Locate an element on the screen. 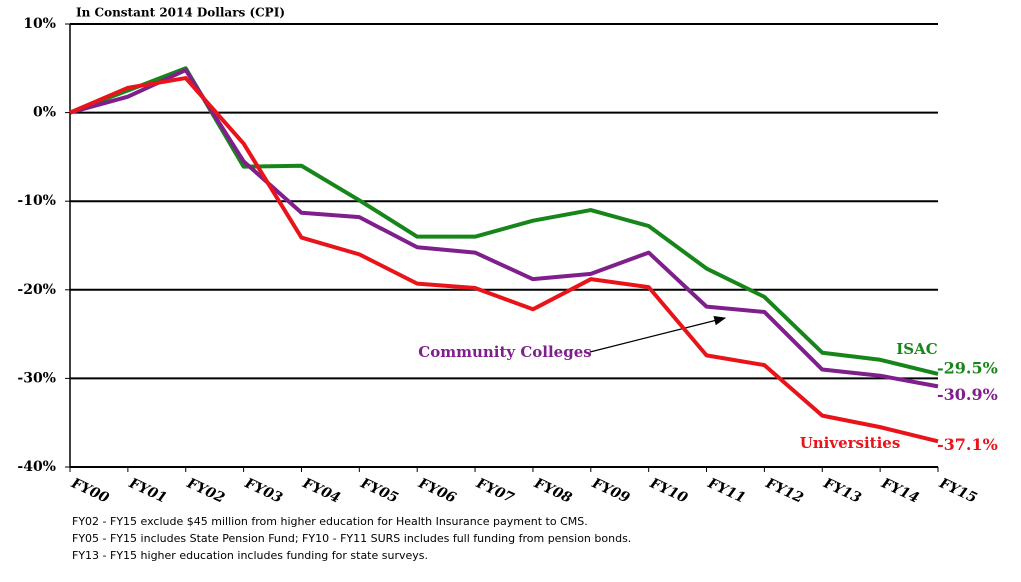 The height and width of the screenshot is (582, 1021). x-tick-label: FY01 is located at coordinates (147, 491).